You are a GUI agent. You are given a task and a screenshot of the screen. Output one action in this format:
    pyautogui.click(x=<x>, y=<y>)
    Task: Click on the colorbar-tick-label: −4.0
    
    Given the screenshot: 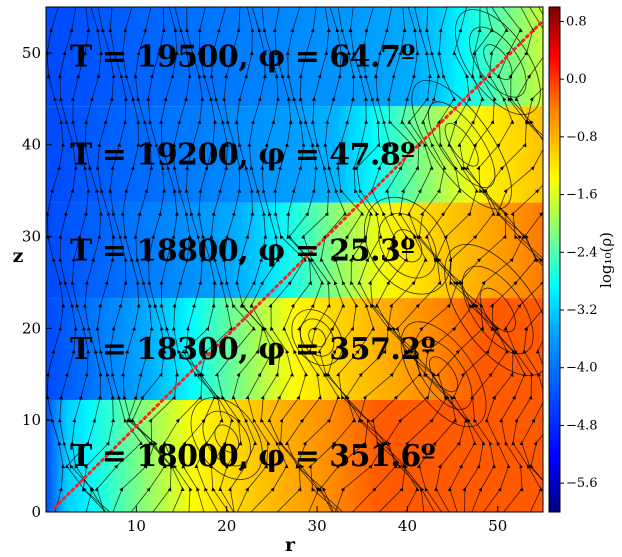 What is the action you would take?
    pyautogui.click(x=582, y=368)
    